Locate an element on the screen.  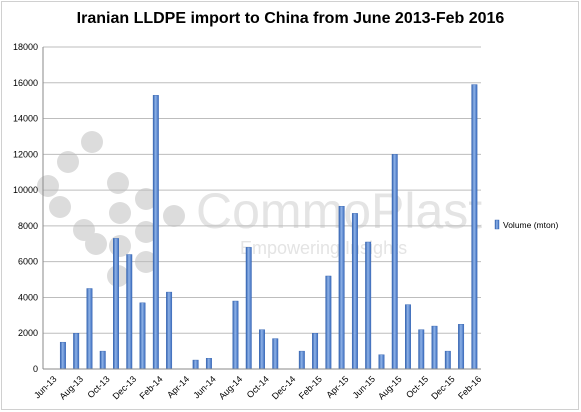
x-tick-label: Dec-13 is located at coordinates (125, 388).